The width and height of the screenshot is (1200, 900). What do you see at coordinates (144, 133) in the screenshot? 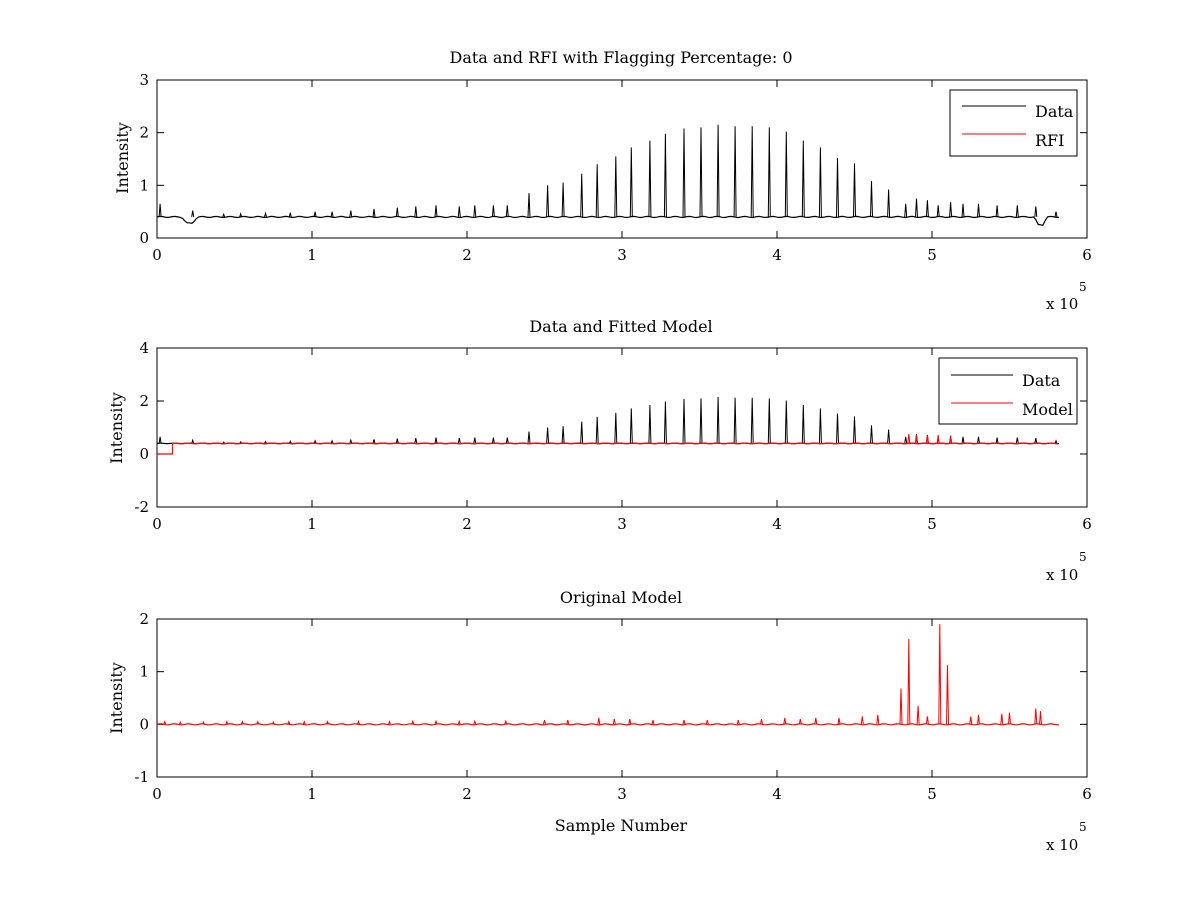
I see `y-tick-label: 2` at bounding box center [144, 133].